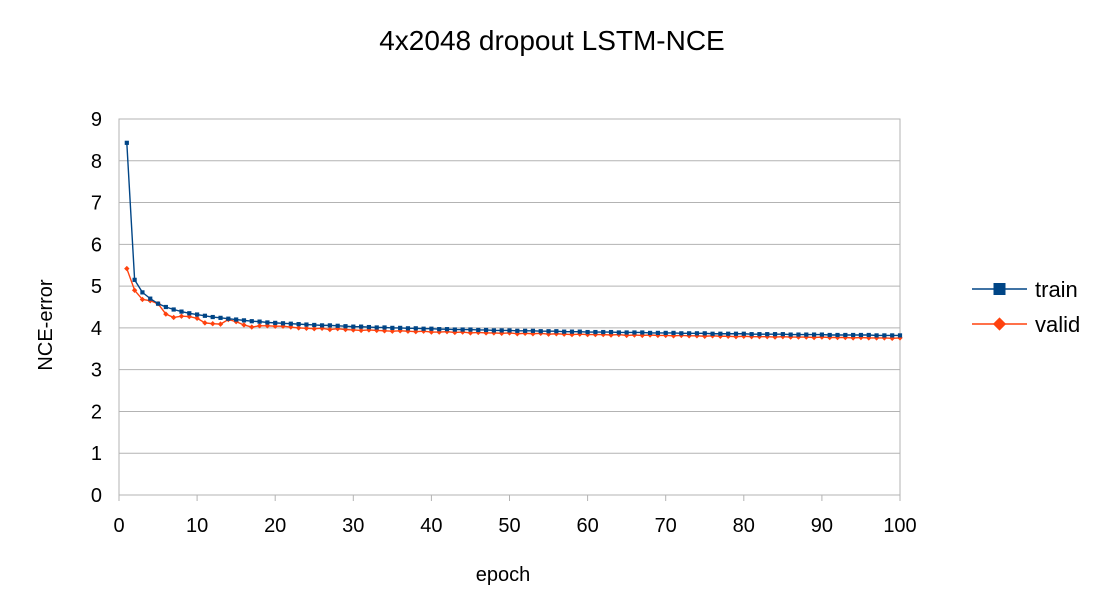 The height and width of the screenshot is (616, 1094). I want to click on x-tick-label: 100, so click(899, 526).